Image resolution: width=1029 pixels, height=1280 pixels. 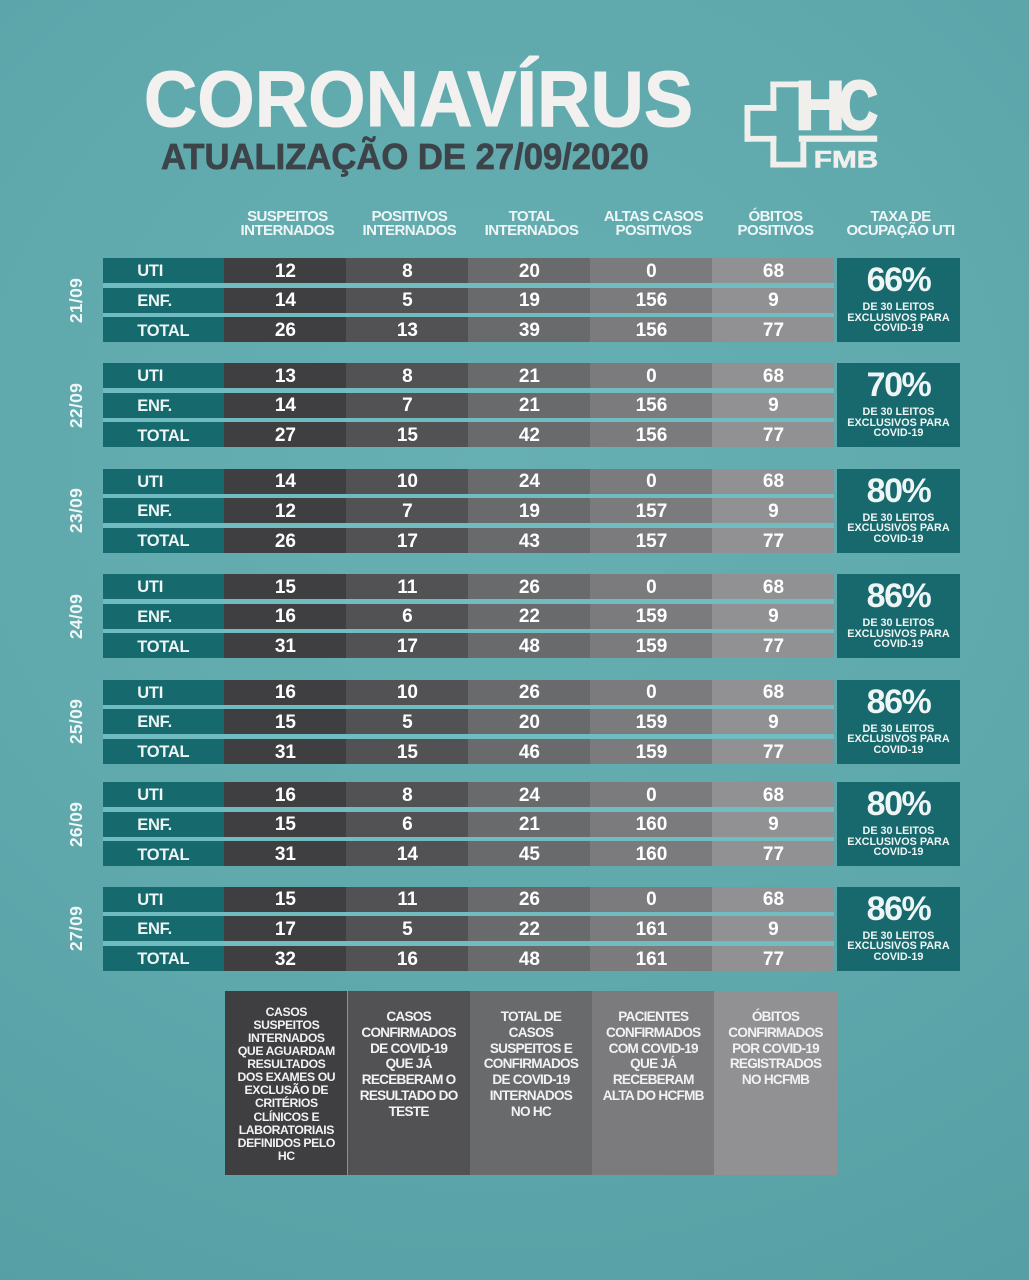 What do you see at coordinates (820, 109) in the screenshot?
I see `svg-text: H` at bounding box center [820, 109].